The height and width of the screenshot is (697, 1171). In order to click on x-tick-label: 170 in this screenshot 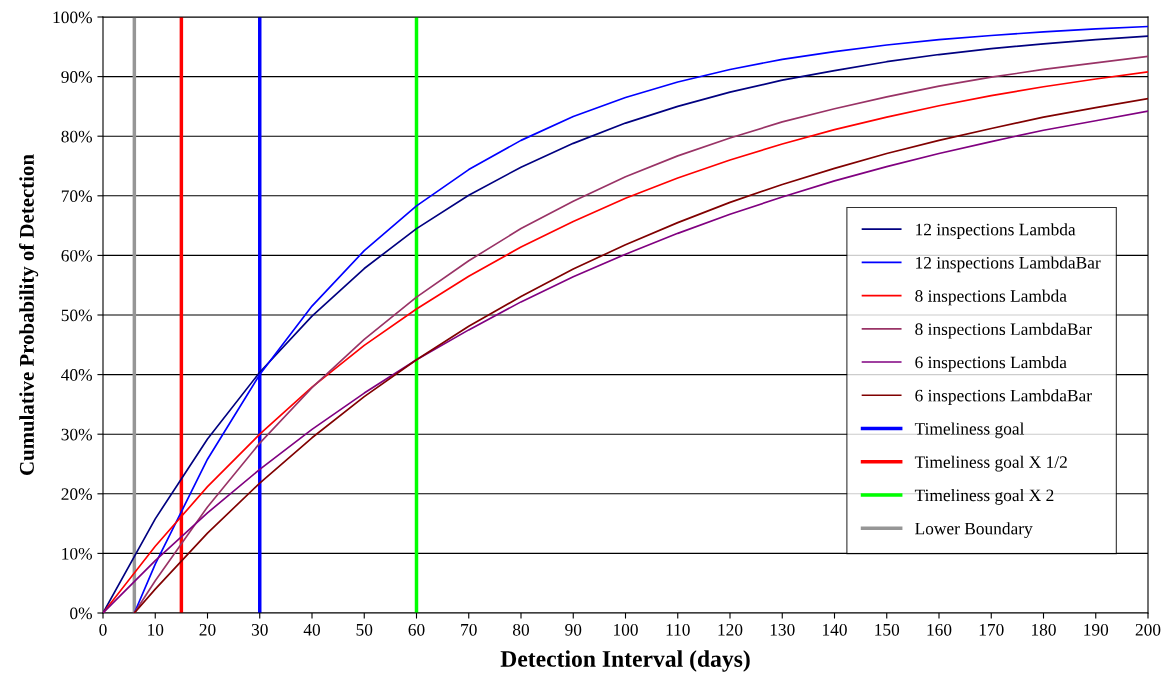, I will do `click(991, 629)`.